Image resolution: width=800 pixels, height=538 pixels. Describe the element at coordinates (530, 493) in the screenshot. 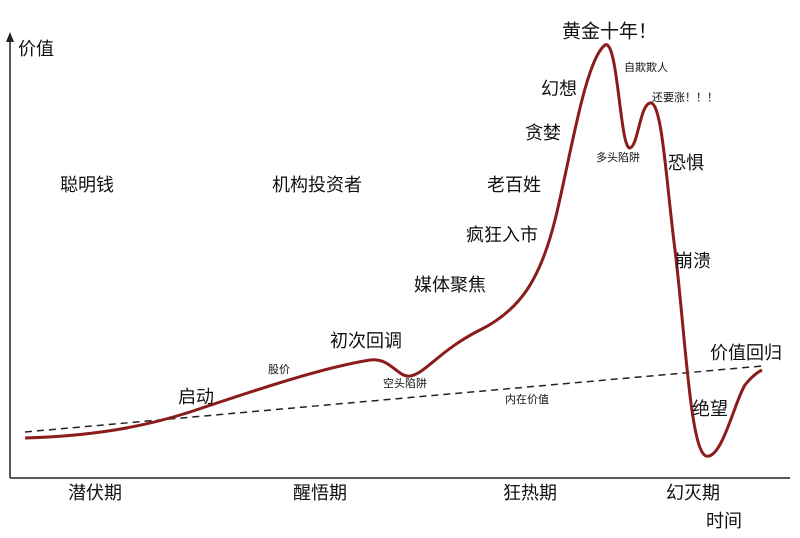

I see `phase-label: 狂热期` at that location.